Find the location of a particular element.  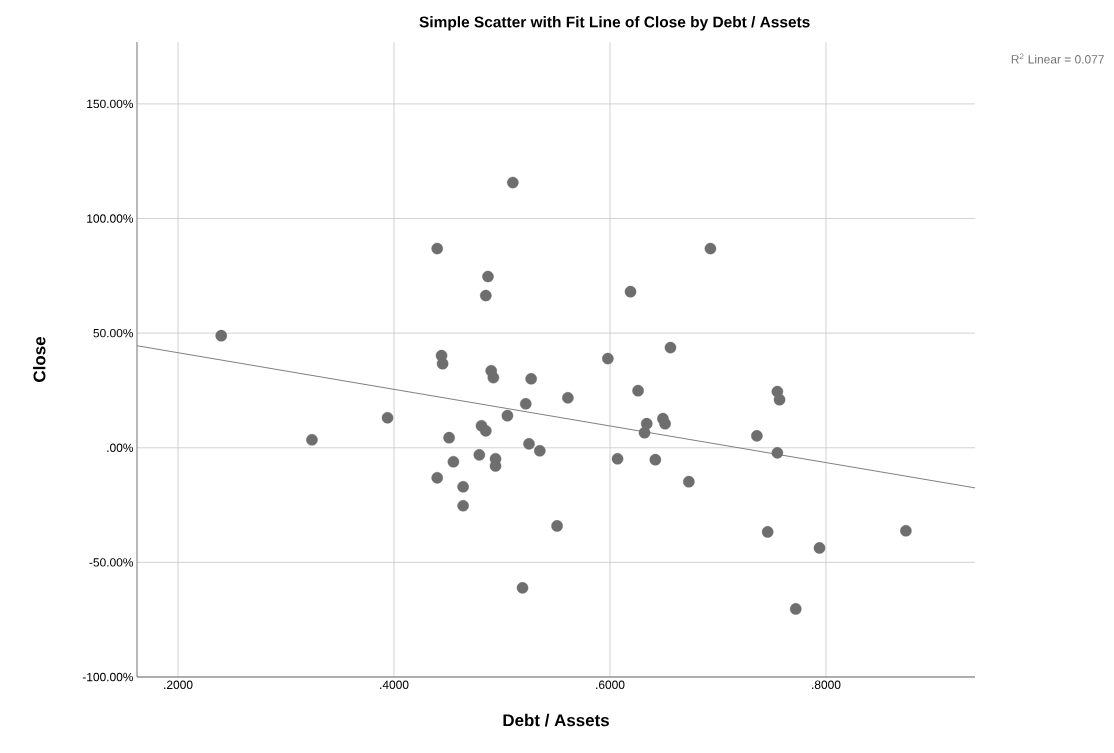

x-axis-title: Debt / Assets is located at coordinates (556, 720).